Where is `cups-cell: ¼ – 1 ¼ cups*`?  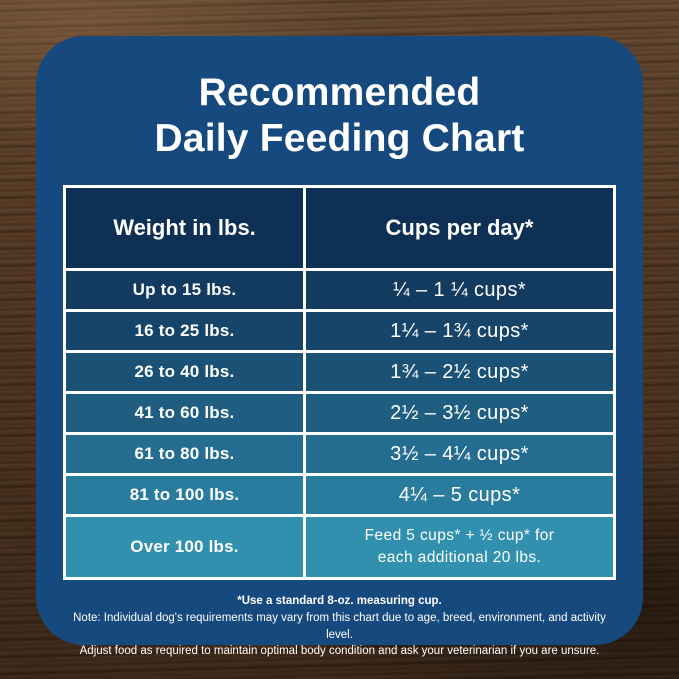
cups-cell: ¼ – 1 ¼ cups* is located at coordinates (459, 290).